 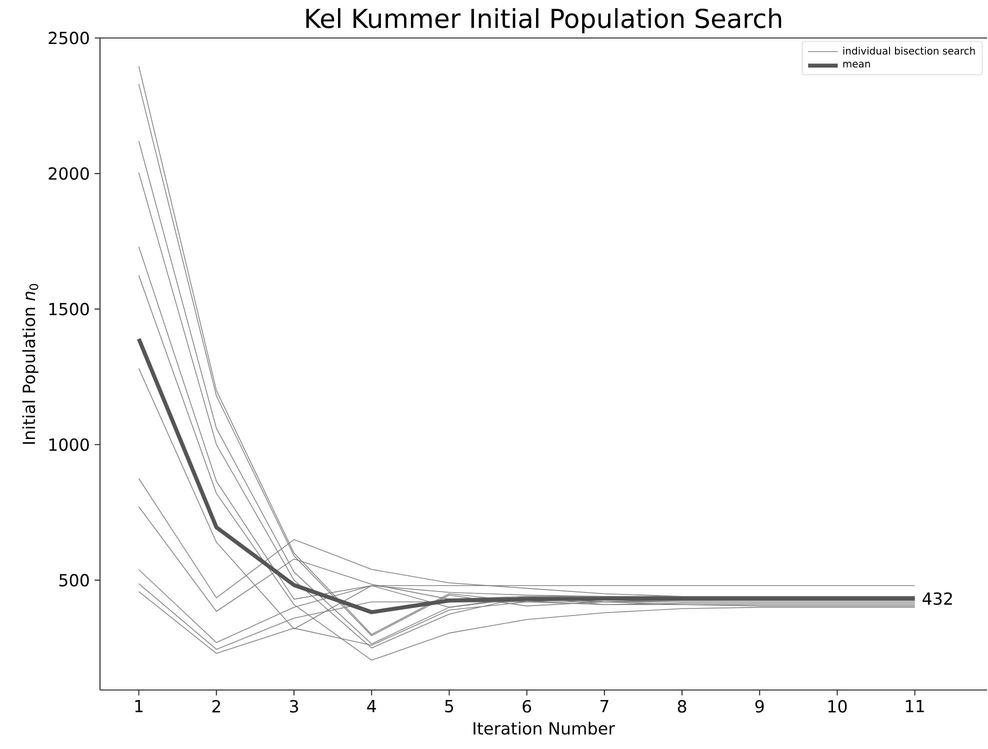 What do you see at coordinates (544, 728) in the screenshot?
I see `x-axis-title: Iteration Number` at bounding box center [544, 728].